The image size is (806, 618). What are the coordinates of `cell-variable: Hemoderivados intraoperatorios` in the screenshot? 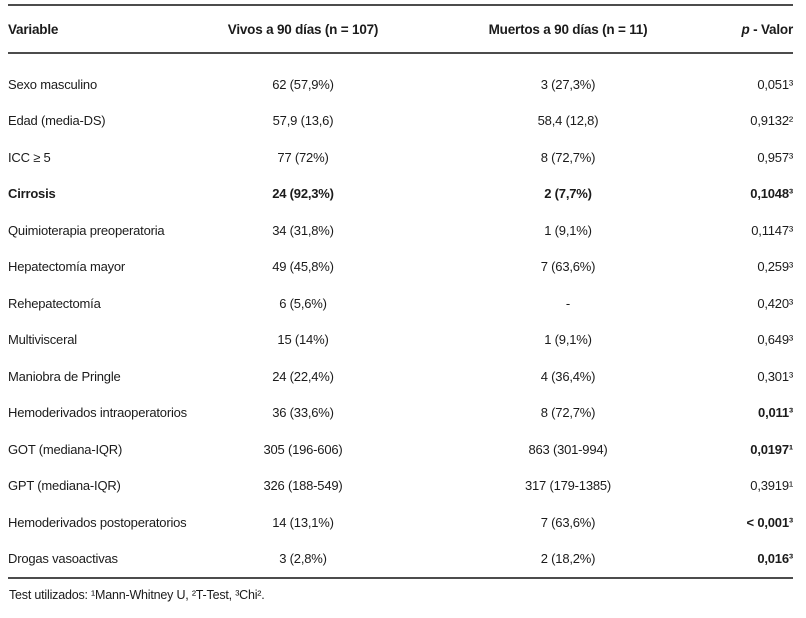 It's located at (97, 413).